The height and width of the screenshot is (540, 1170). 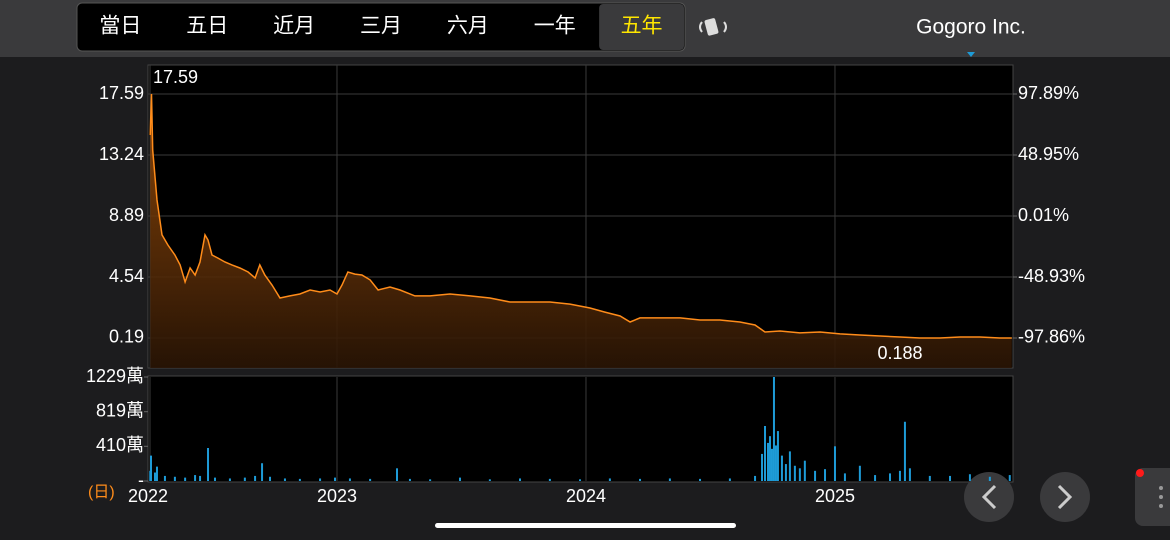 I want to click on prev-chevron, so click(x=989, y=497).